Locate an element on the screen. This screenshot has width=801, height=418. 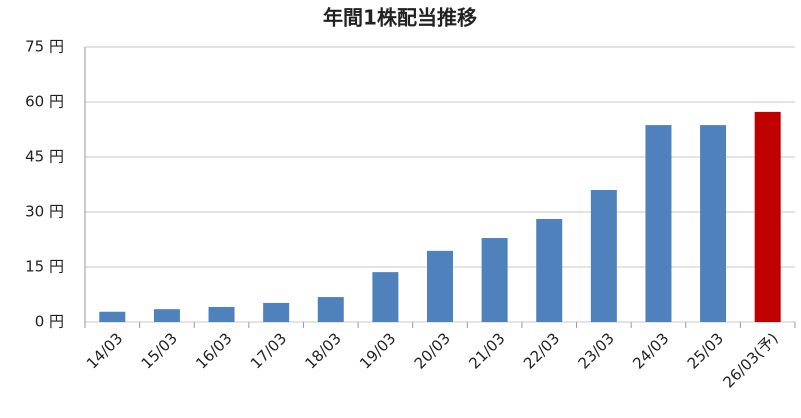
x-tick-label: 16/03 is located at coordinates (213, 350).